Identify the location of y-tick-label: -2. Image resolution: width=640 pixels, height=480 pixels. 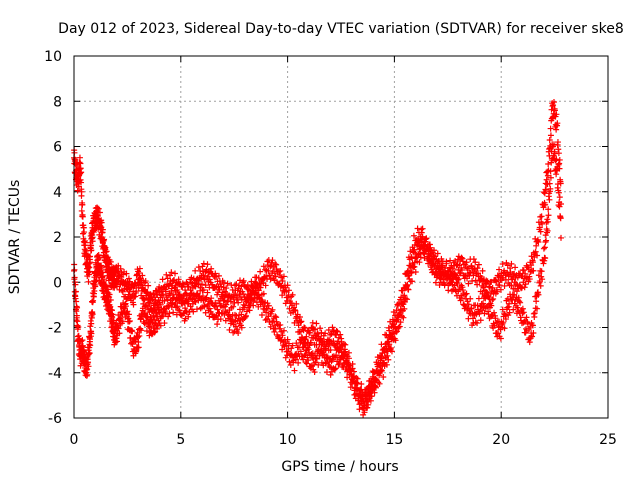
(55, 329).